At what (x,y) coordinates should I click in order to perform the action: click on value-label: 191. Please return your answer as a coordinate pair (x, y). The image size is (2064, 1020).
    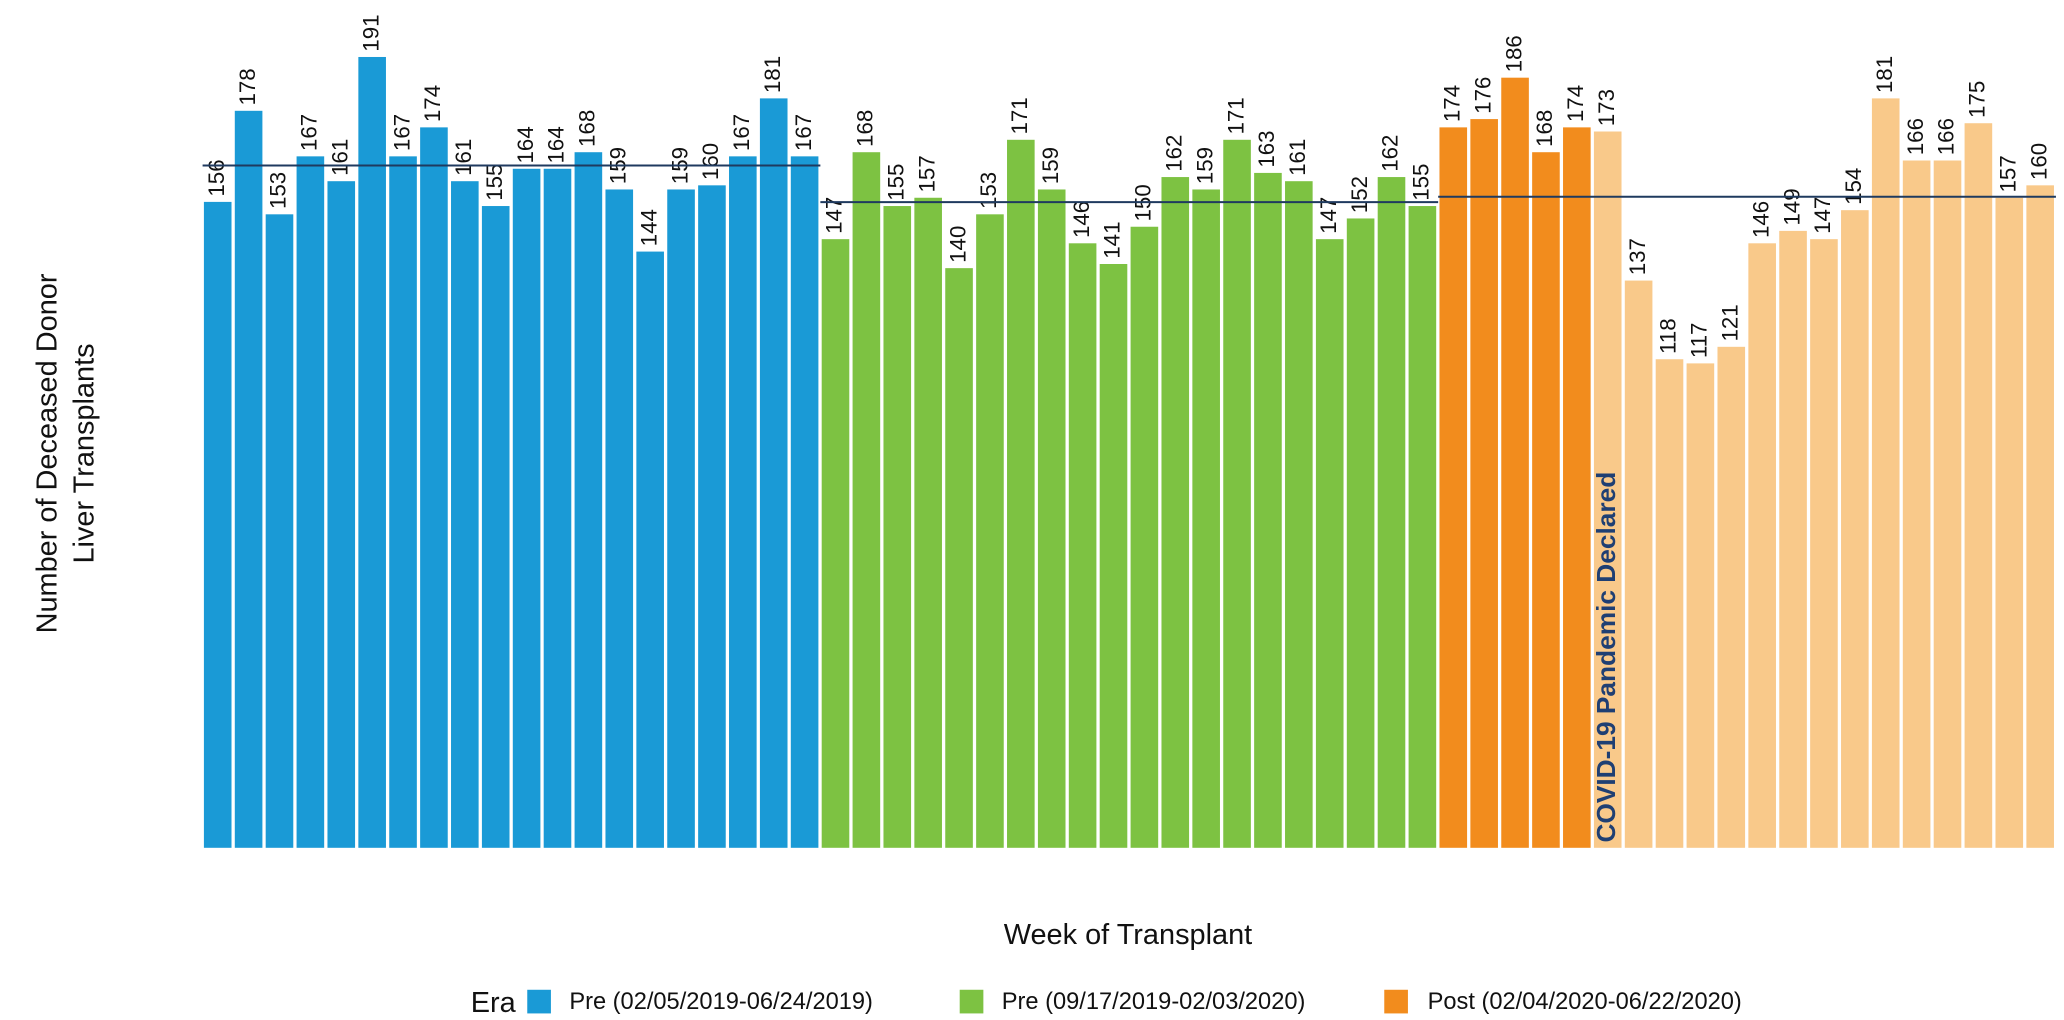
    Looking at the image, I should click on (370, 32).